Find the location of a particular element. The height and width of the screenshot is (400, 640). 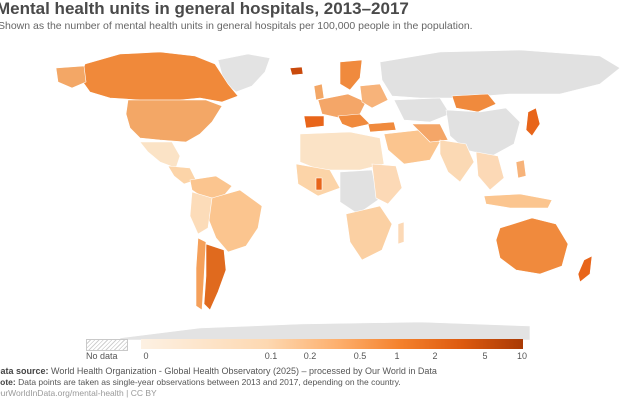

region-chile is located at coordinates (201, 274).